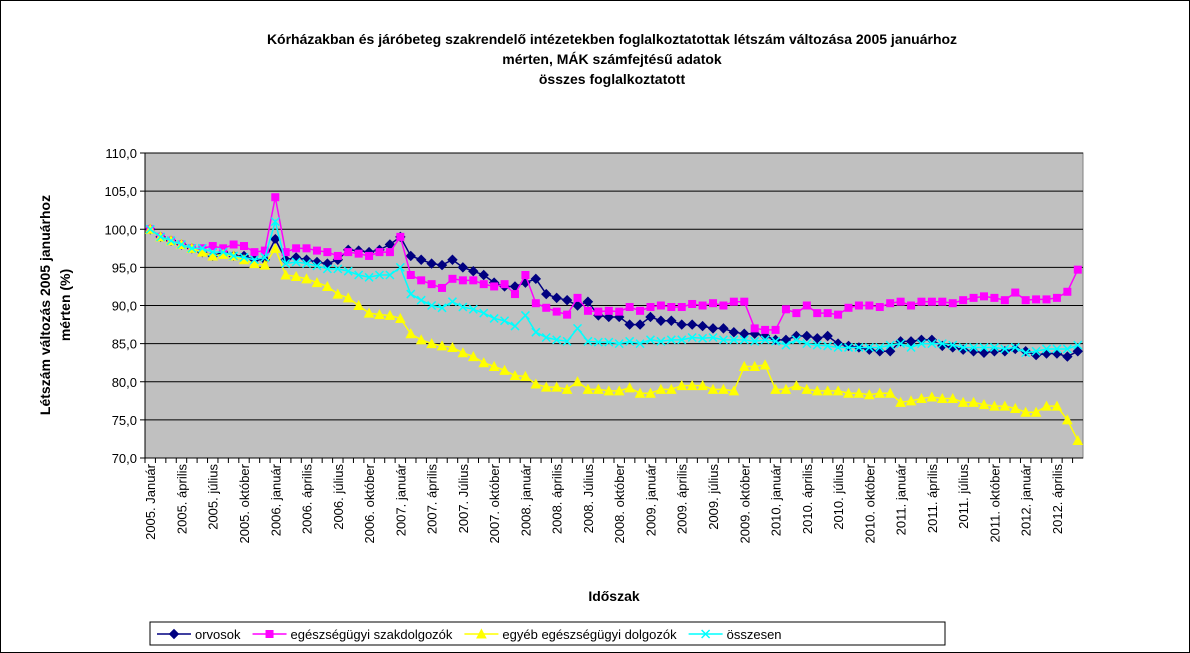  I want to click on legend-label: egyéb egészségügyi dolgozók, so click(589, 634).